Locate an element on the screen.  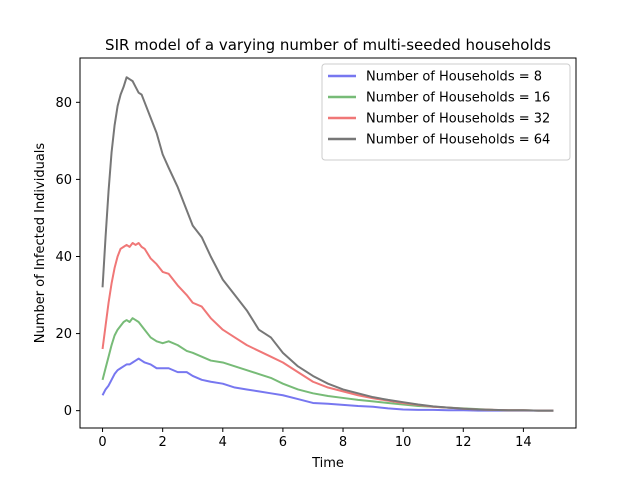
y-tick-label: 60 is located at coordinates (63, 180).